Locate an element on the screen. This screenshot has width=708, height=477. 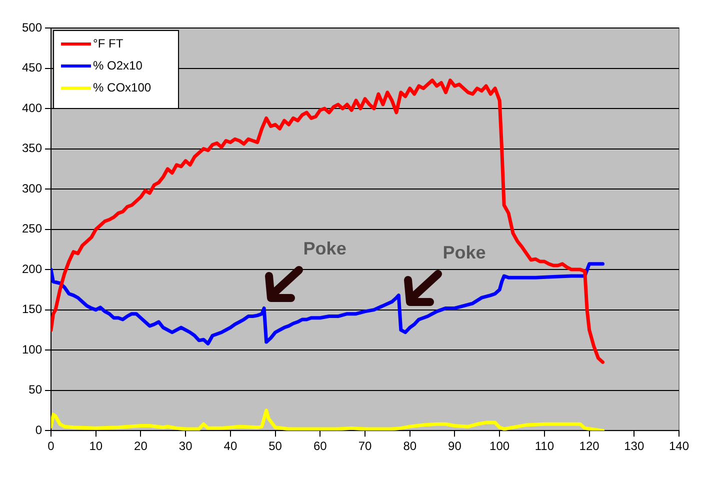
x-tick-label: 130 is located at coordinates (634, 446).